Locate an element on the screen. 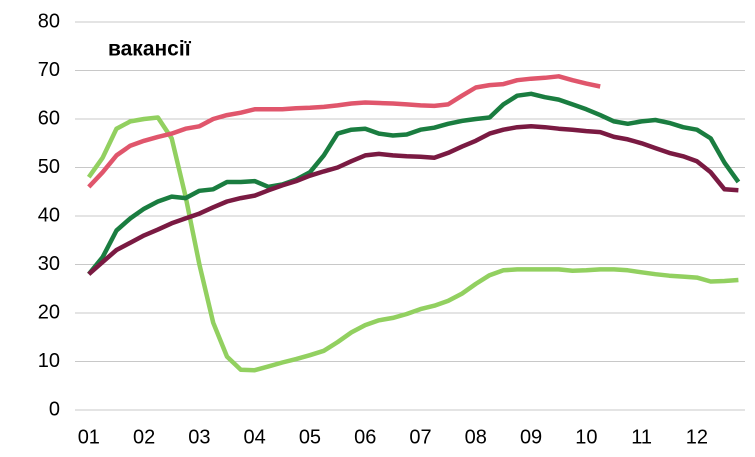 The height and width of the screenshot is (457, 755). x-tick-label: 07 is located at coordinates (420, 437).